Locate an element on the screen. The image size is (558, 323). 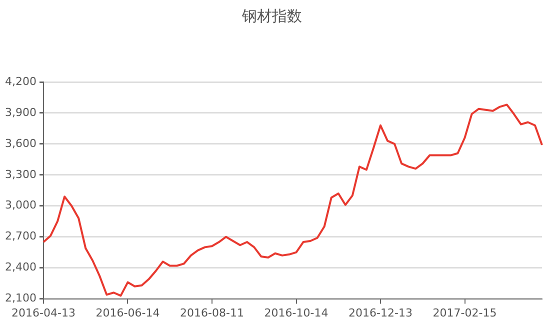
x-tick-label: 2016-10-14 is located at coordinates (296, 313).